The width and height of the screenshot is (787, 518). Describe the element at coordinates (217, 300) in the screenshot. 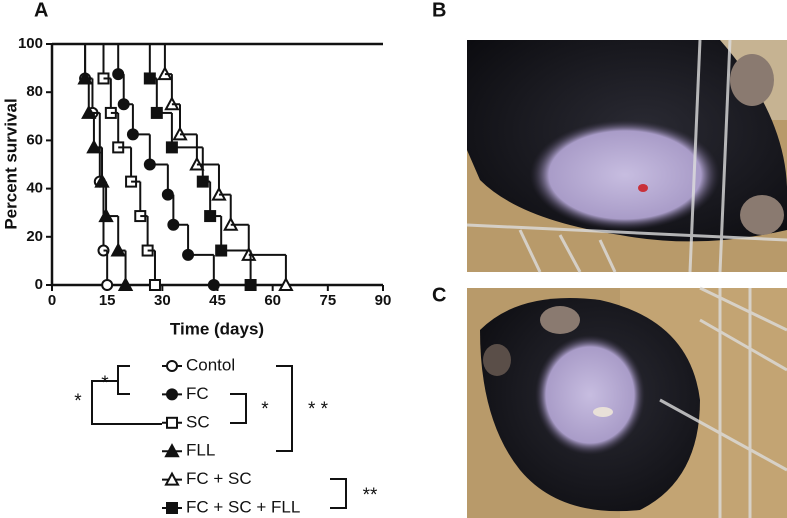

I see `x-tick-label: 45` at that location.